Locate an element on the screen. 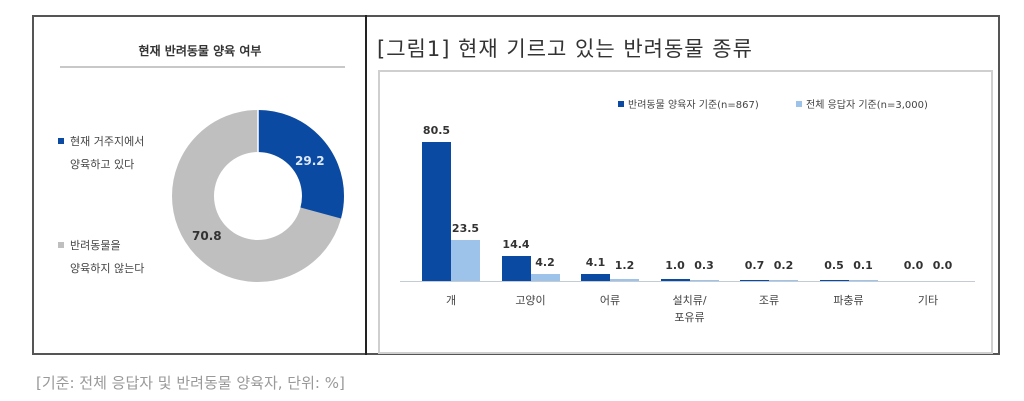  bar-value-label: 80.5 is located at coordinates (436, 130).